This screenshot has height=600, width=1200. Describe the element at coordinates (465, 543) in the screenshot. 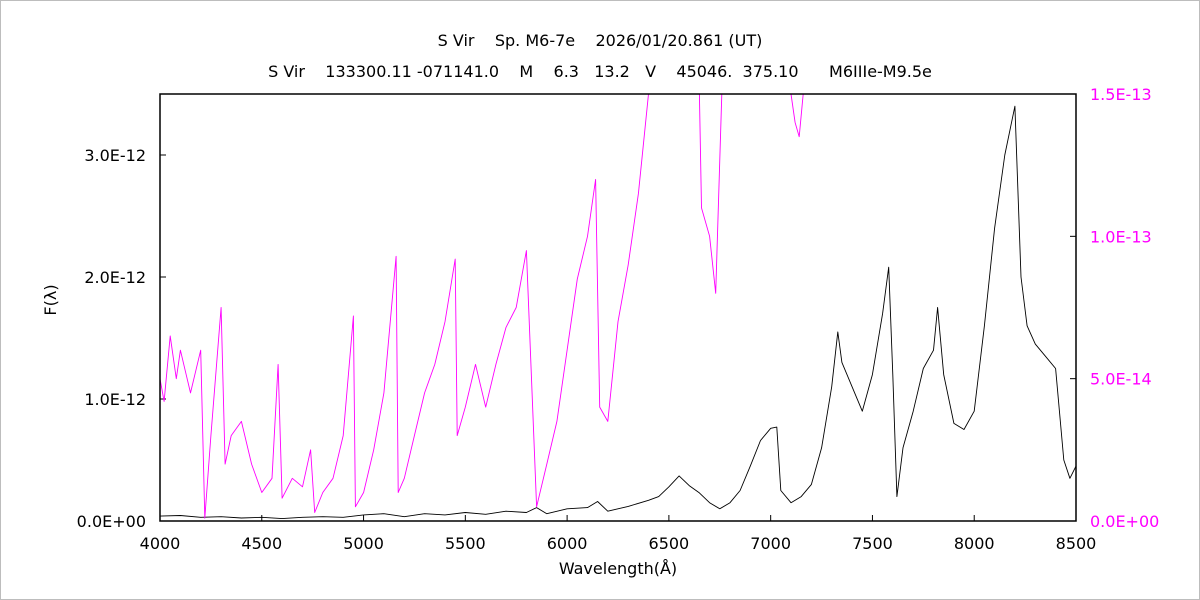

I see `x-tick-label: 5500` at that location.